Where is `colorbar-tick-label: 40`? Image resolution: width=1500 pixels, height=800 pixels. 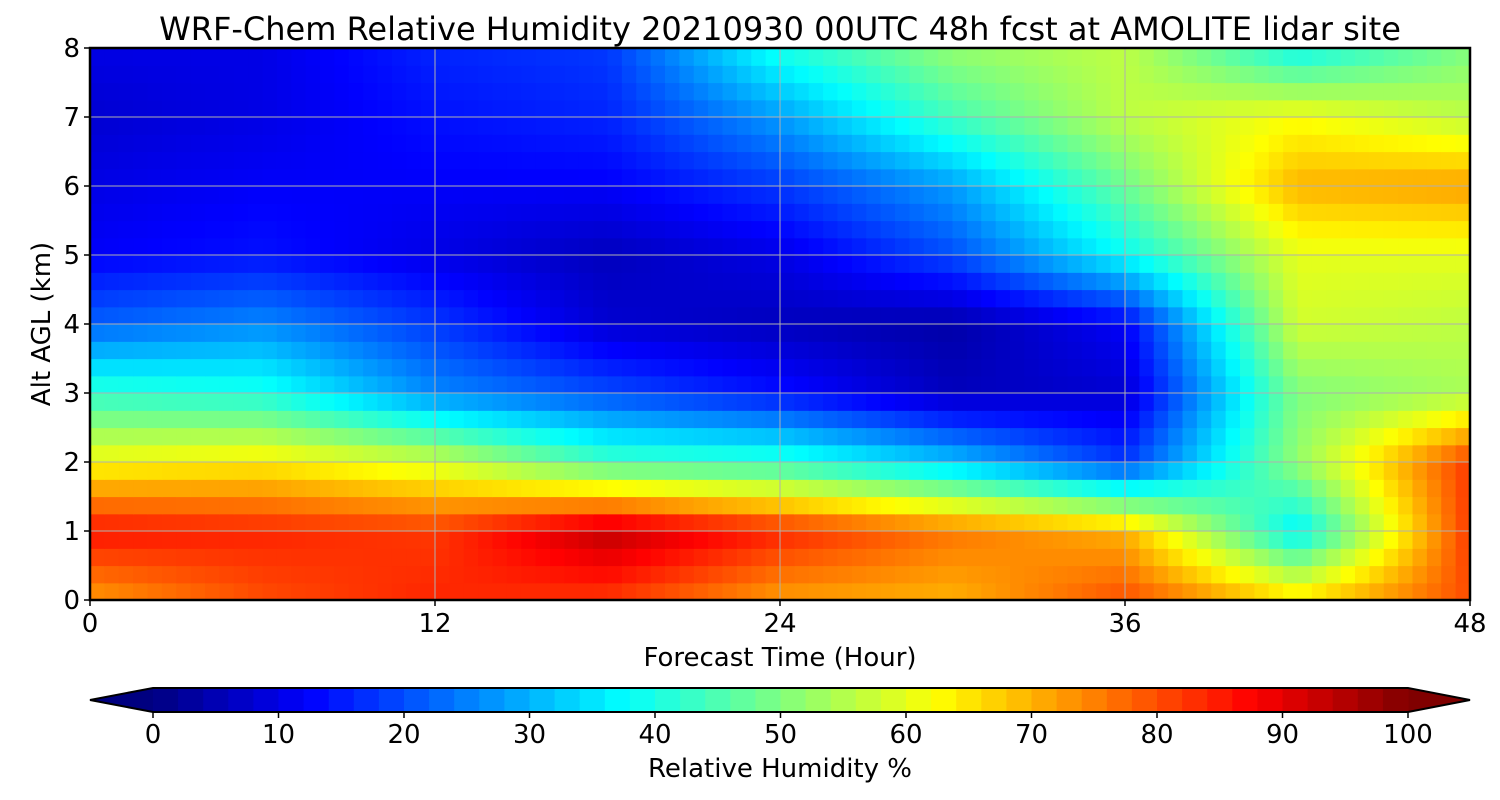
colorbar-tick-label: 40 is located at coordinates (654, 735).